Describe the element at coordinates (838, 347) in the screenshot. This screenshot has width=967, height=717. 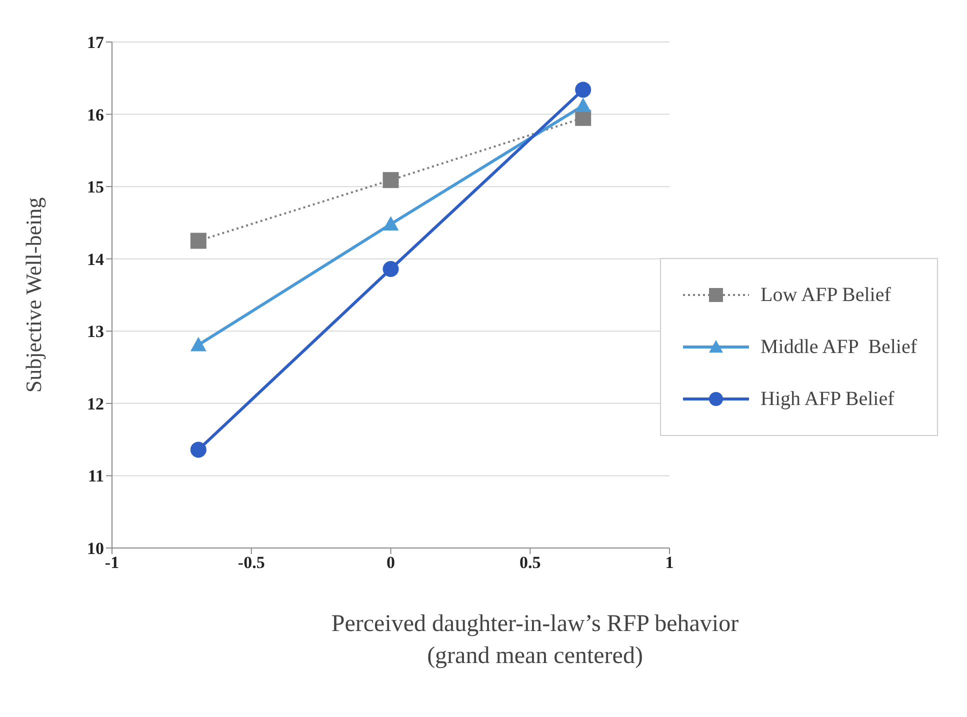
I see `legend-label: Middle AFP Belief` at that location.